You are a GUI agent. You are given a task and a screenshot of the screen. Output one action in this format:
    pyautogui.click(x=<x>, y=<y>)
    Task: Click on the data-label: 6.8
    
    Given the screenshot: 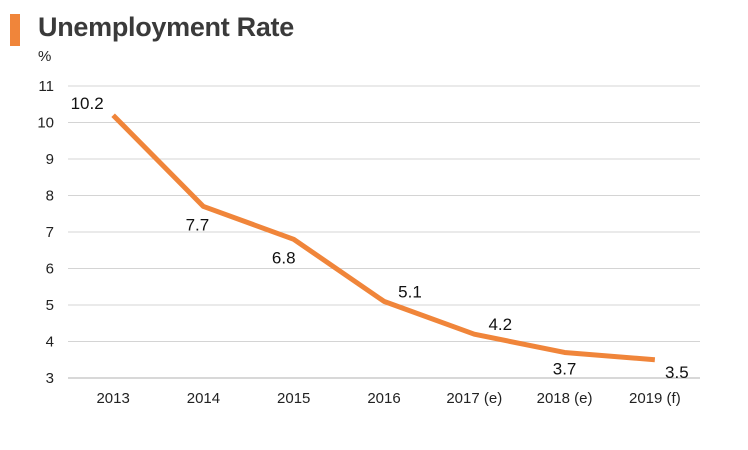 What is the action you would take?
    pyautogui.click(x=284, y=257)
    